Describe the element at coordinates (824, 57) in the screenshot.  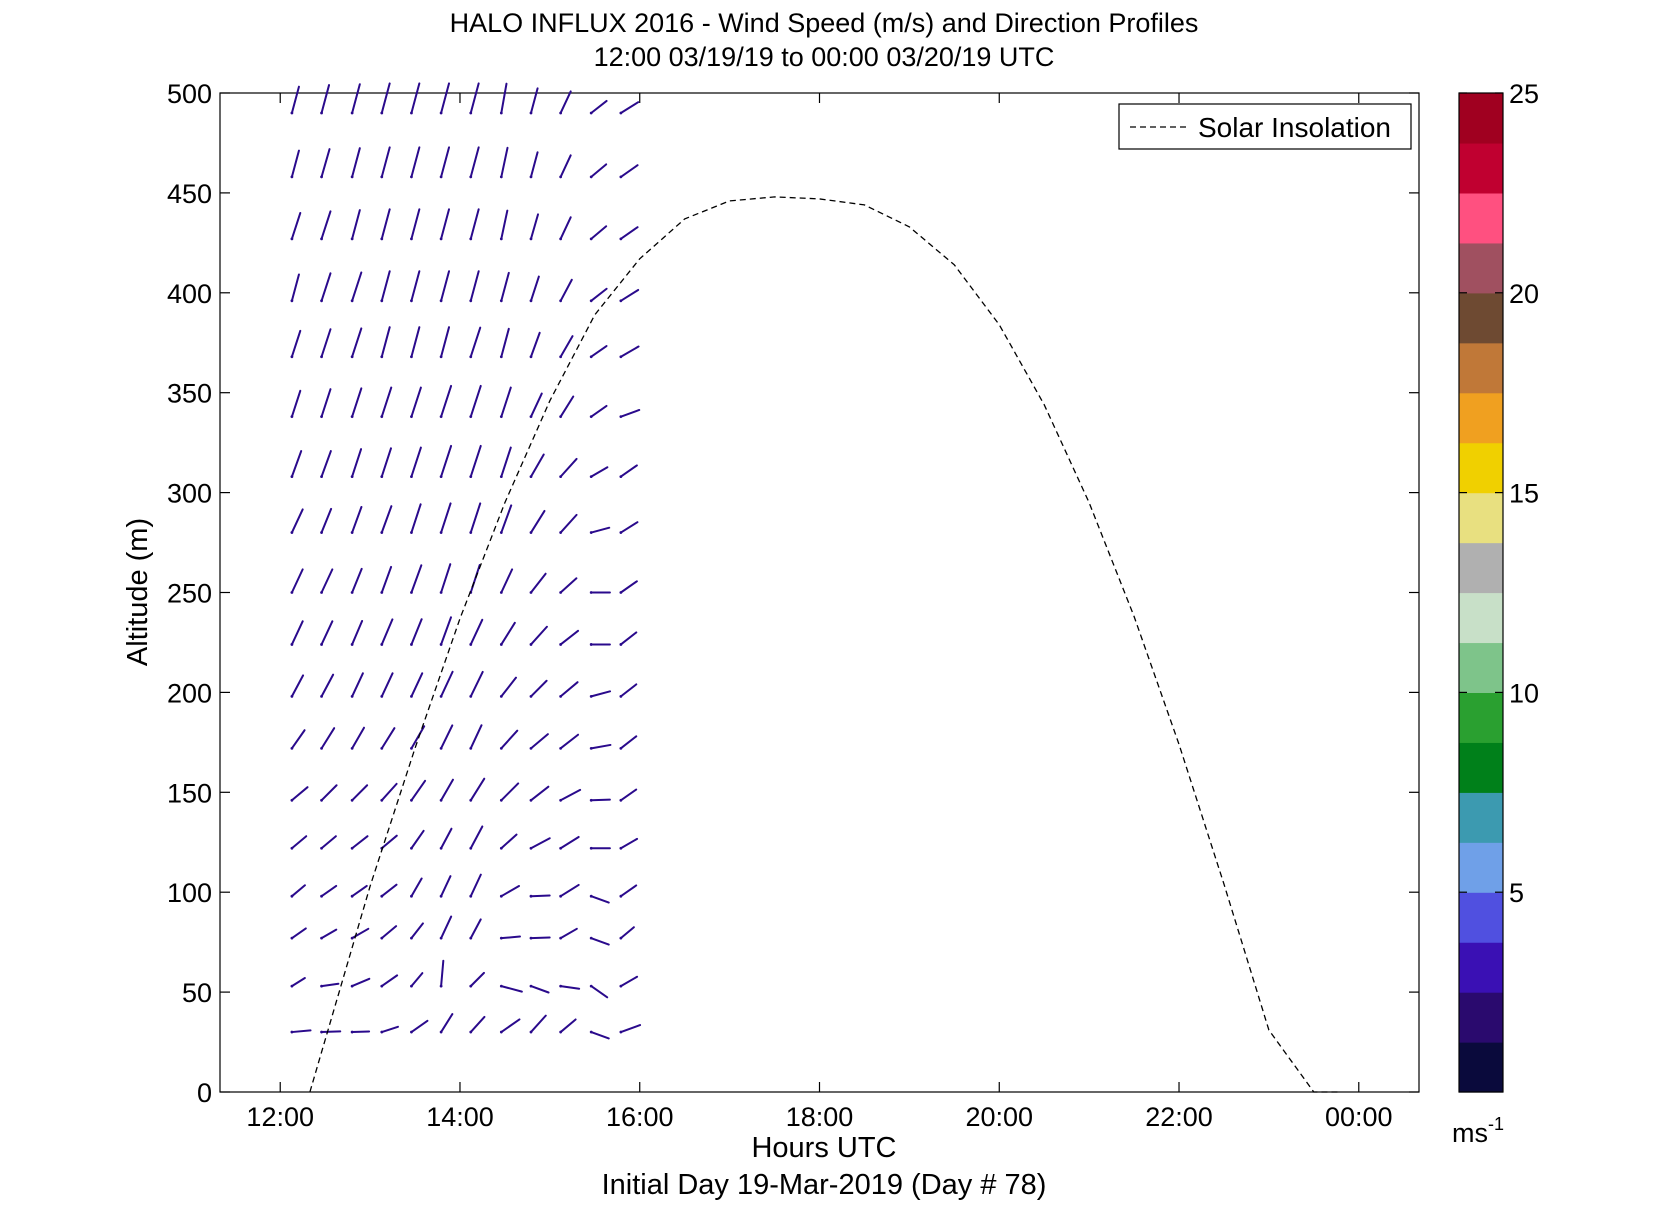
I see `chart-subtitle: 12:00 03/19/19 to 00:00 03/20/19 UTC` at that location.